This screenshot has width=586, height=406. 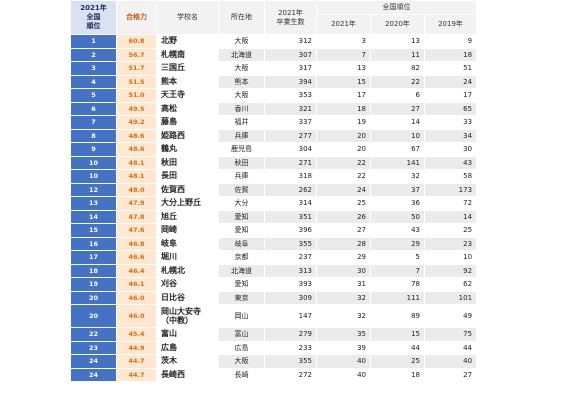 I want to click on cell-score: 44.9, so click(x=136, y=347).